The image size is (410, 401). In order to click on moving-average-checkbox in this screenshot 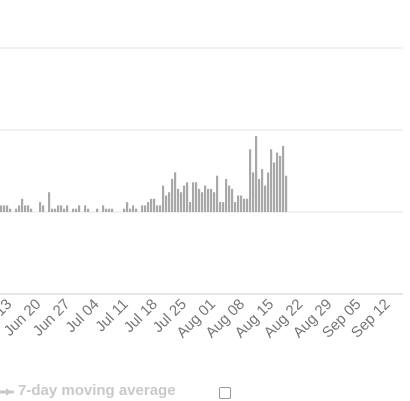, I will do `click(225, 393)`.